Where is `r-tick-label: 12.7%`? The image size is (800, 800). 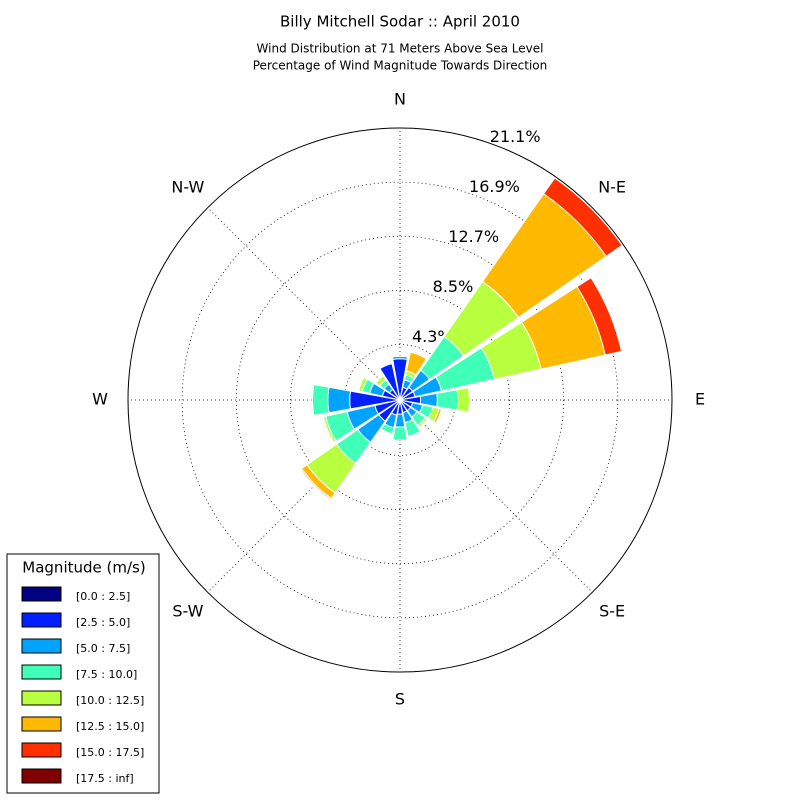 r-tick-label: 12.7% is located at coordinates (473, 236).